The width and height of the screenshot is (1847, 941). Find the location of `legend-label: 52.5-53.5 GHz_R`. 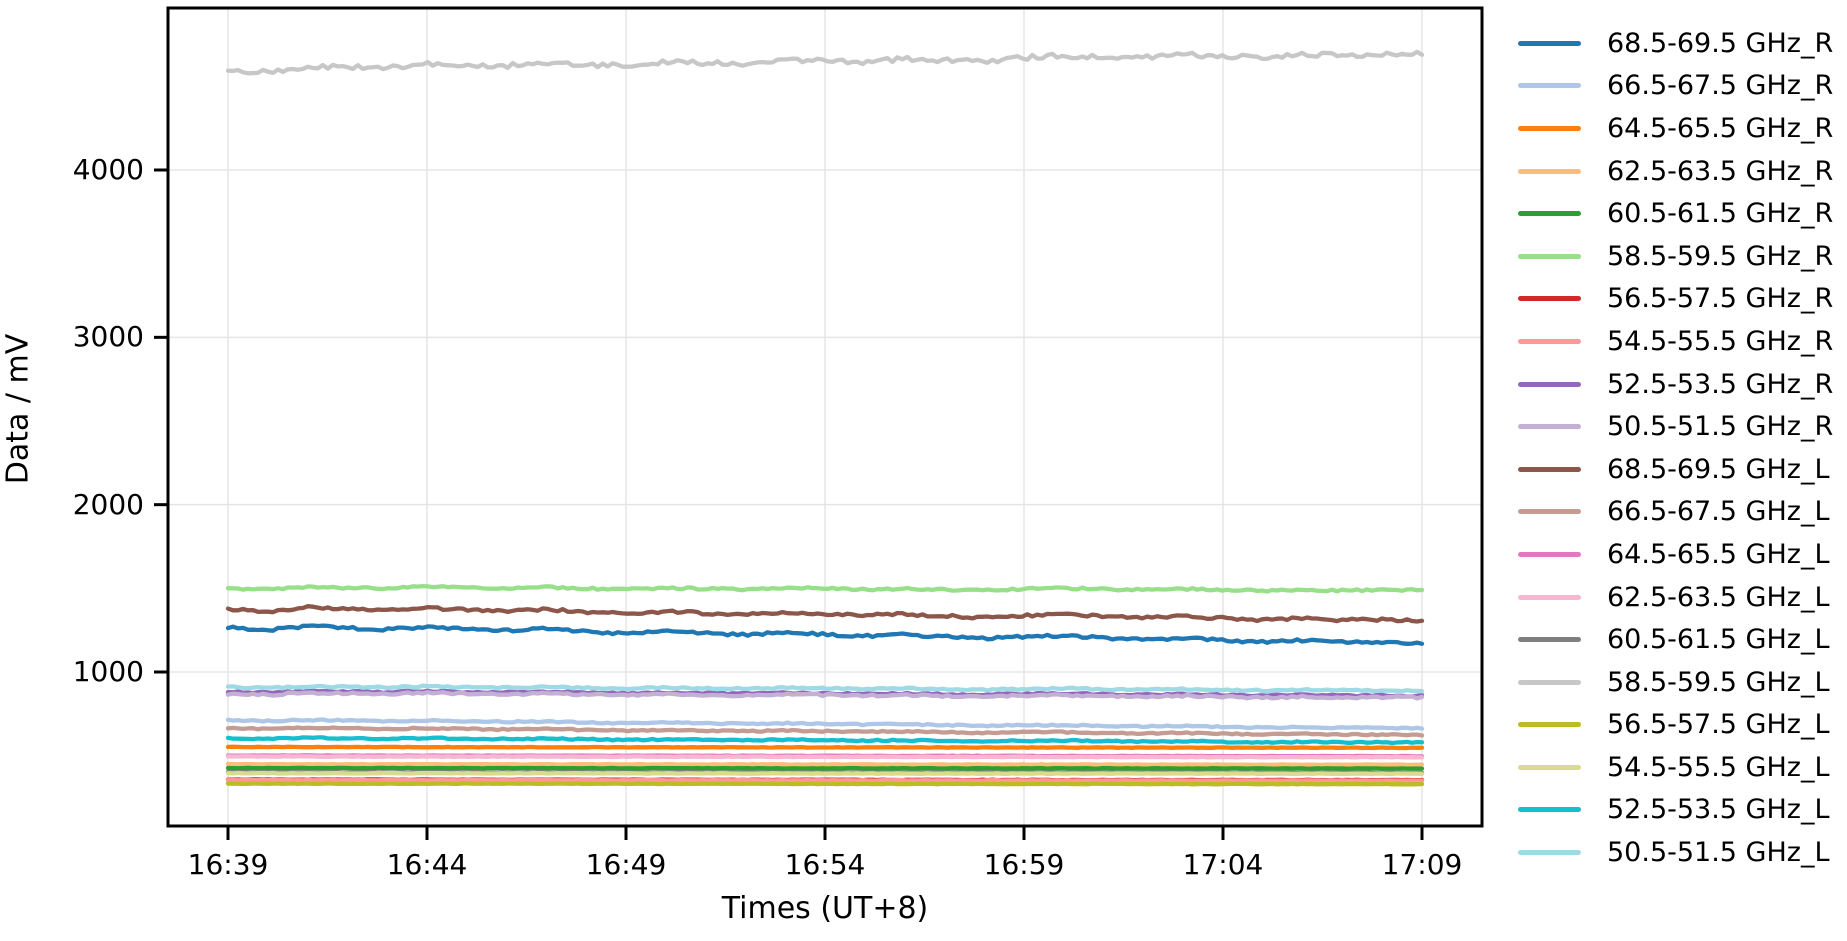

legend-label: 52.5-53.5 GHz_R is located at coordinates (1720, 384).